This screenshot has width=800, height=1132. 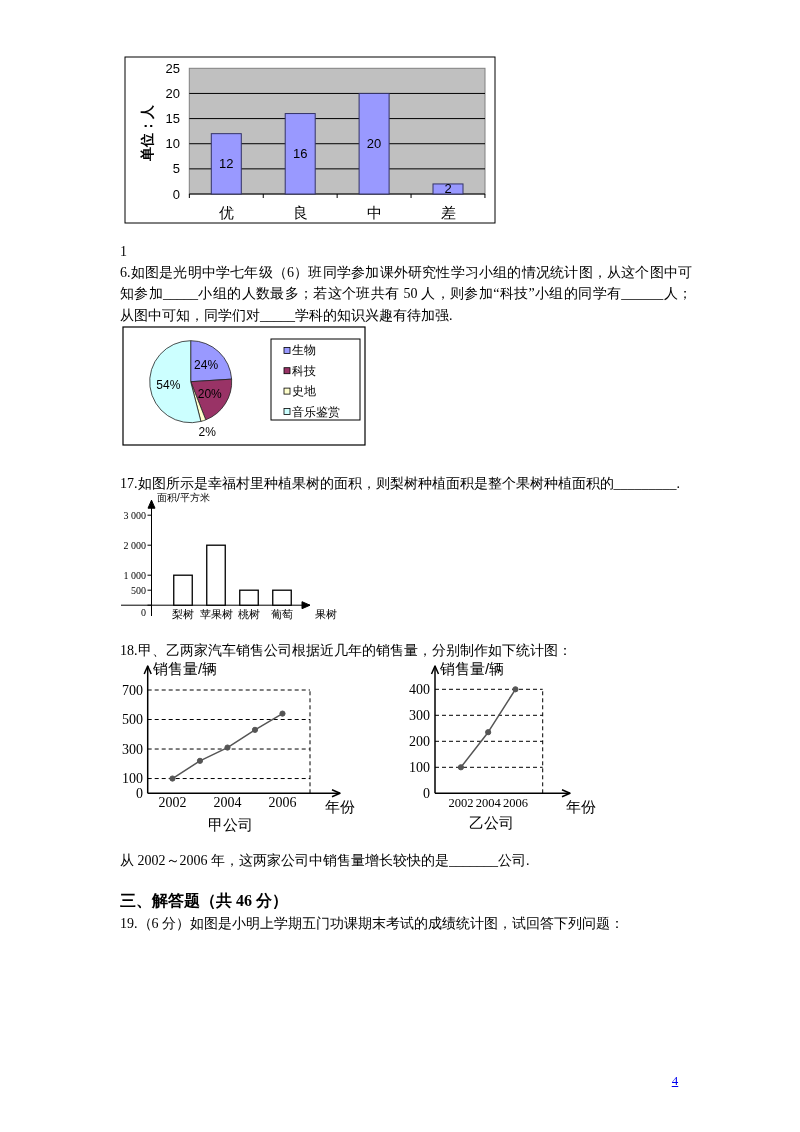 What do you see at coordinates (282, 613) in the screenshot?
I see `x-tick-label: 葡萄` at bounding box center [282, 613].